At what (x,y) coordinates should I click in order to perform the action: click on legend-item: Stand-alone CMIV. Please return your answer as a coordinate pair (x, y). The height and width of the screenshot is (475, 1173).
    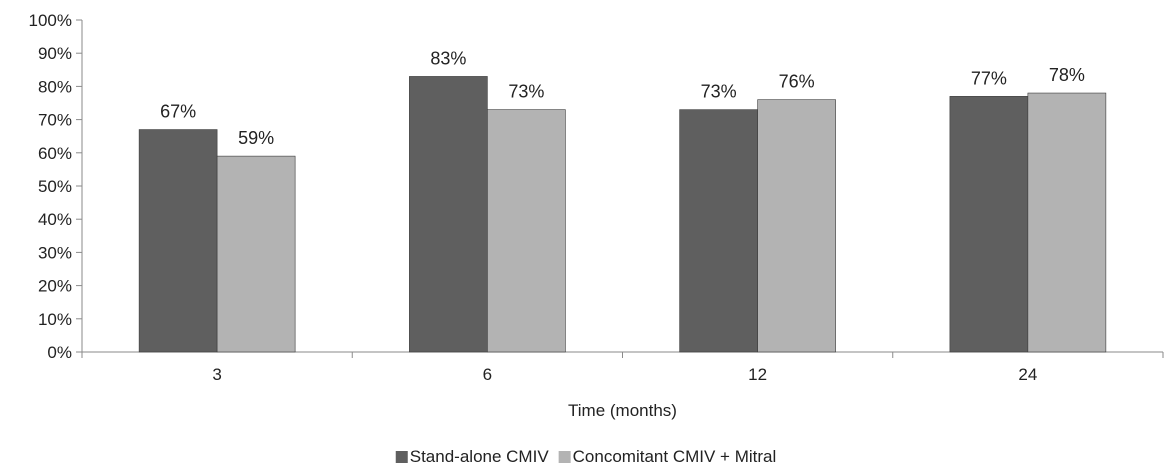
    Looking at the image, I should click on (472, 456).